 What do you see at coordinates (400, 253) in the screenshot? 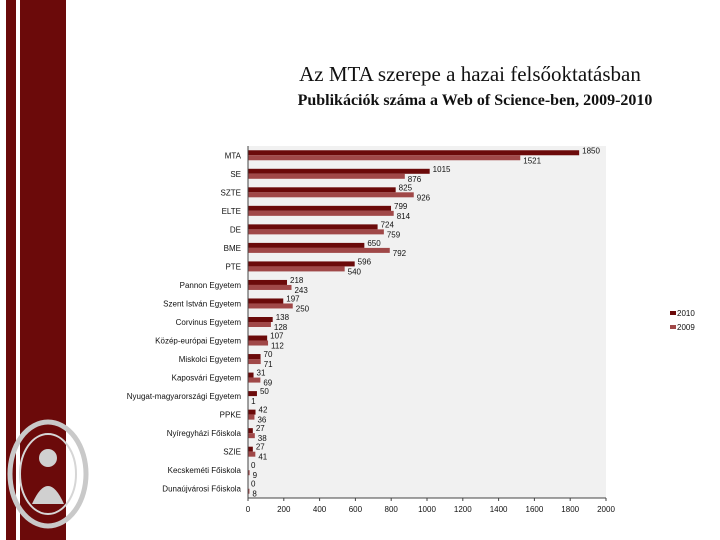
I see `value-label-2009: 792` at bounding box center [400, 253].